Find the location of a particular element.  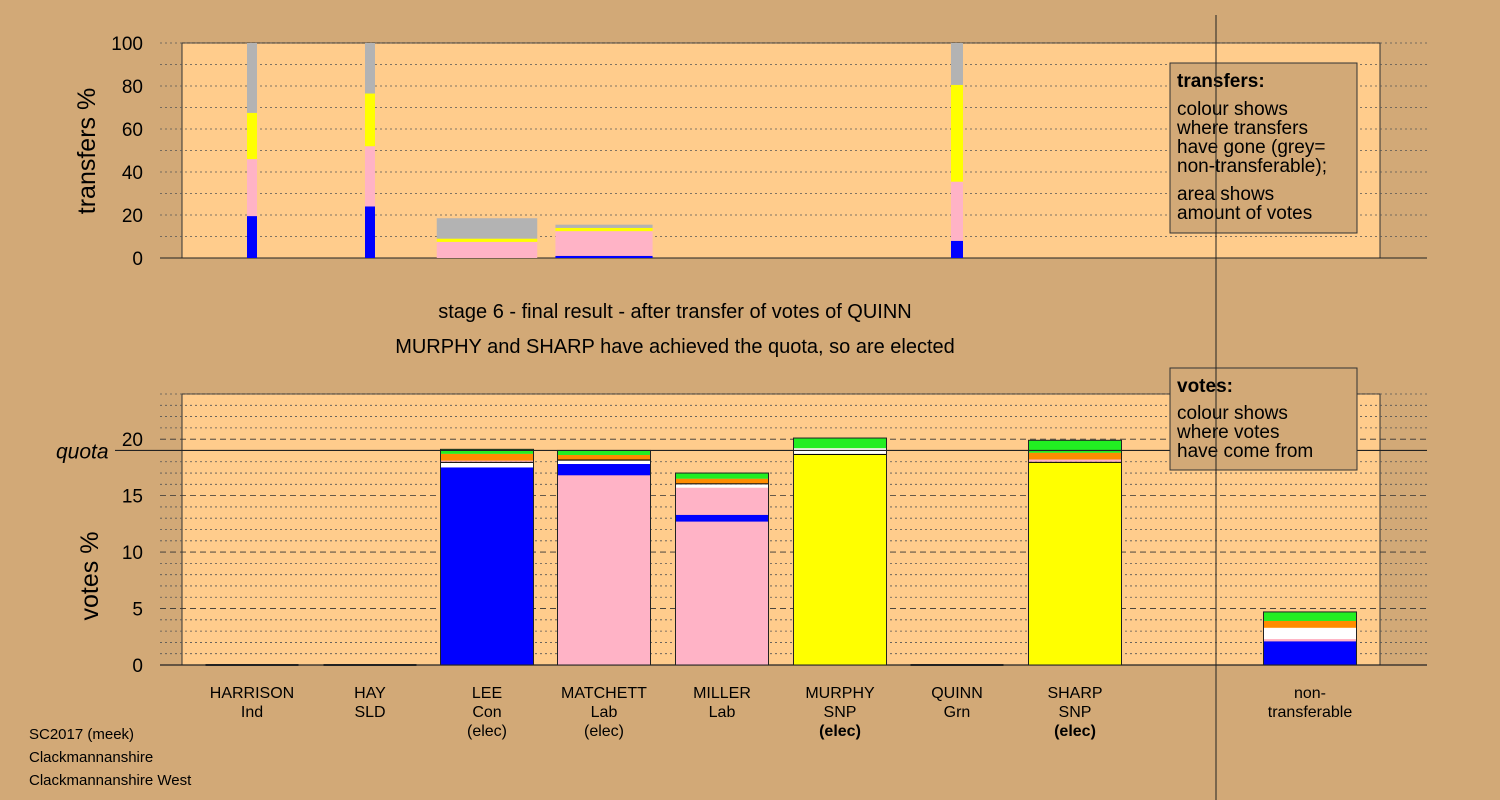

transfers-bars is located at coordinates (605, 150).